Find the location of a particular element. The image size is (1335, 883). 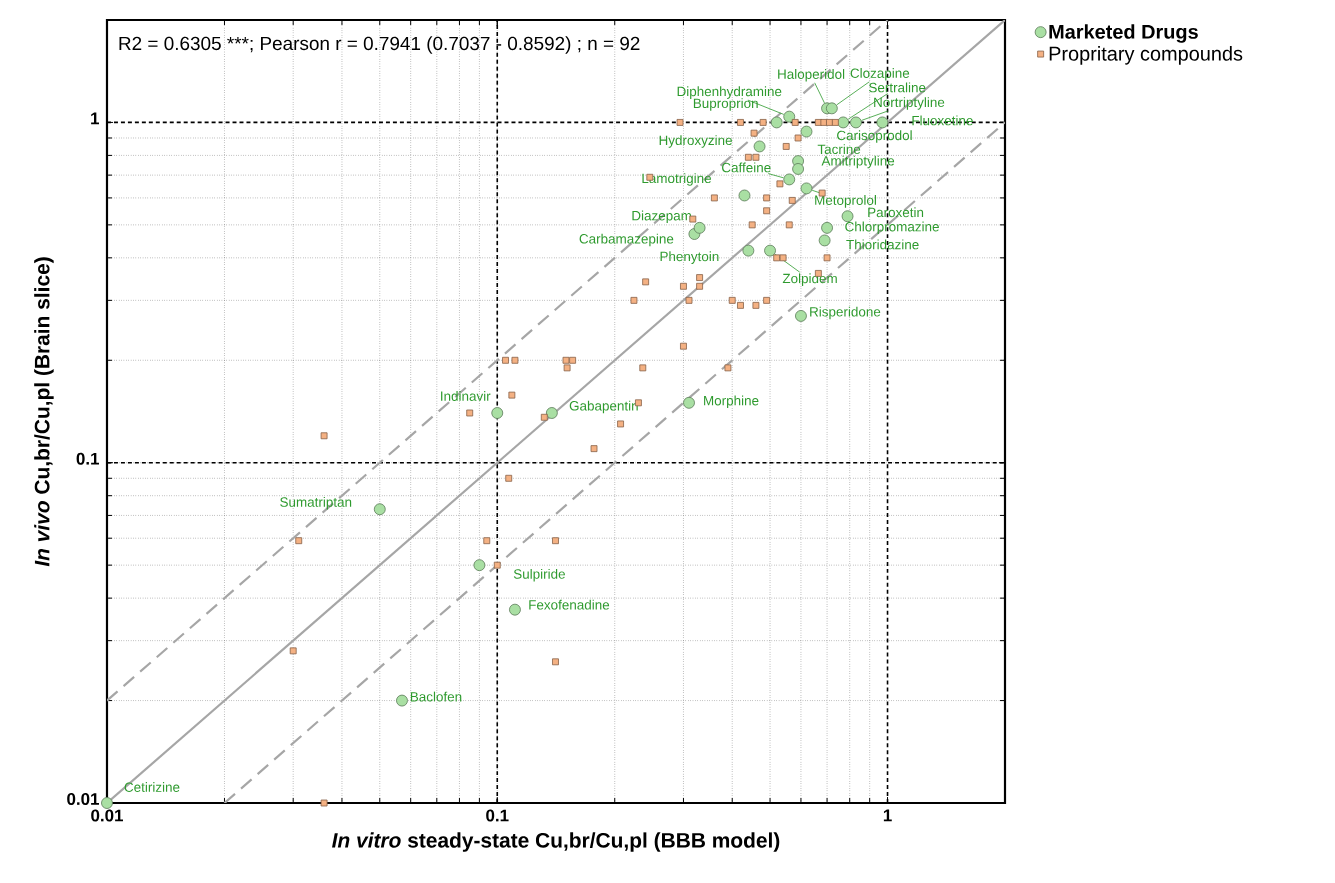

annotation: Carisoprodol is located at coordinates (874, 136).